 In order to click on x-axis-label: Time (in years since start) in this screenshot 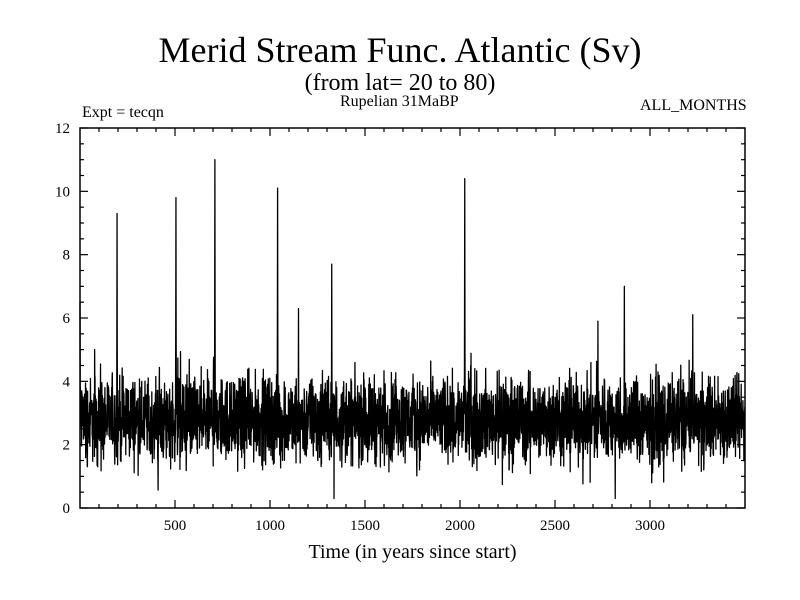, I will do `click(412, 552)`.